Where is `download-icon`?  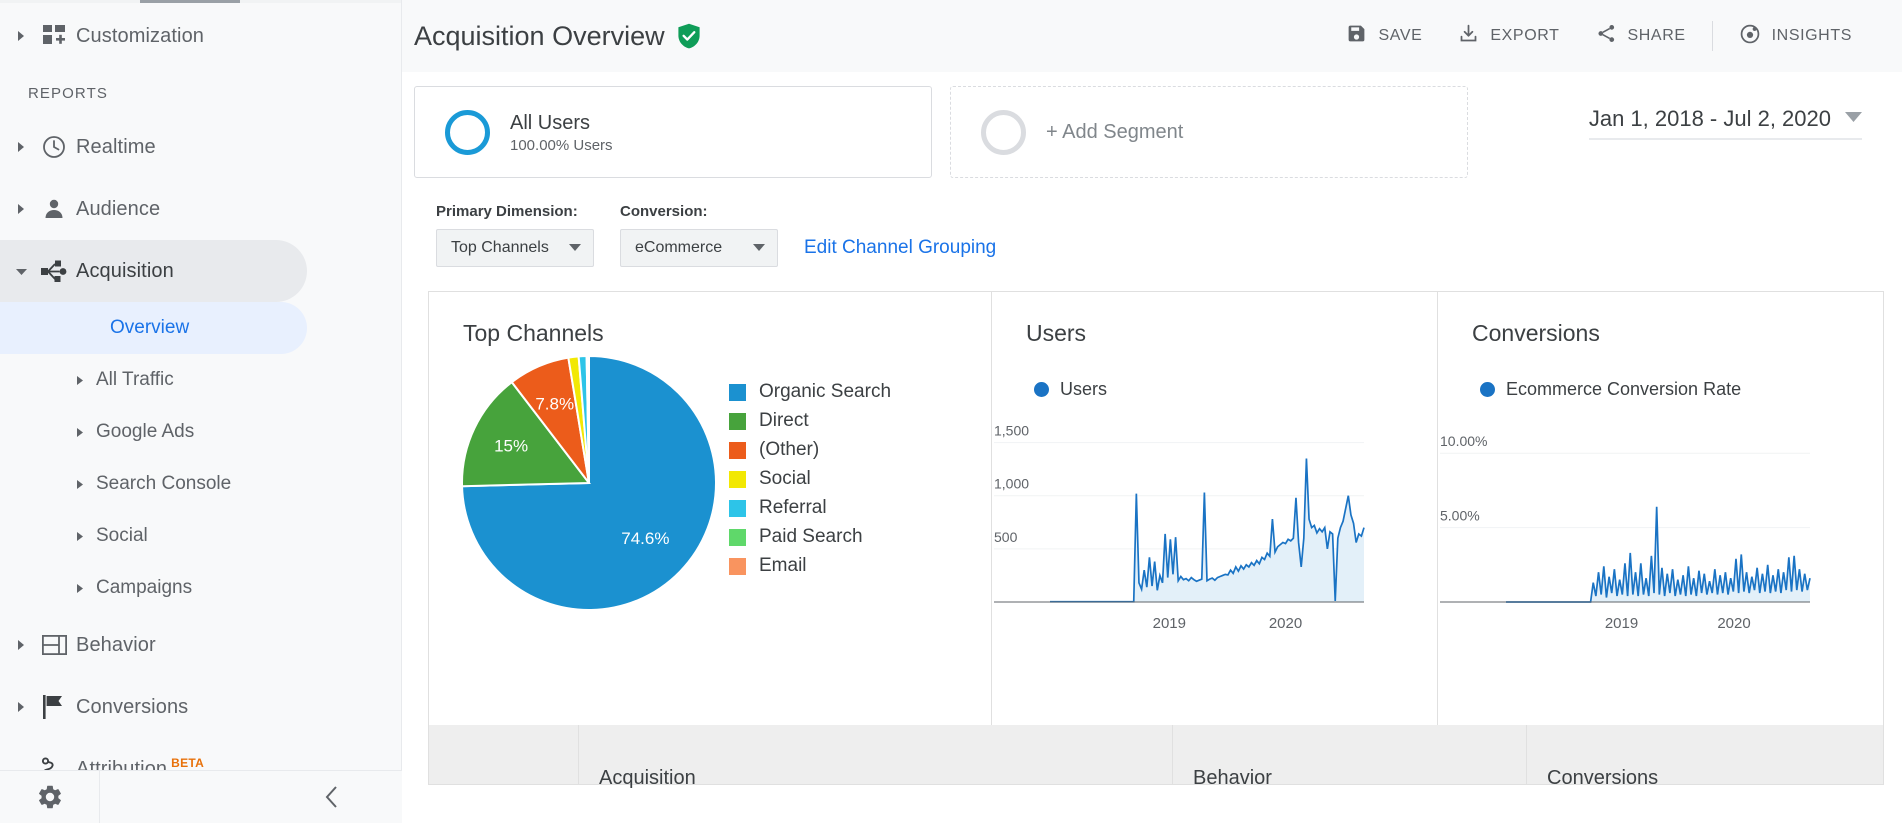
download-icon is located at coordinates (1468, 36).